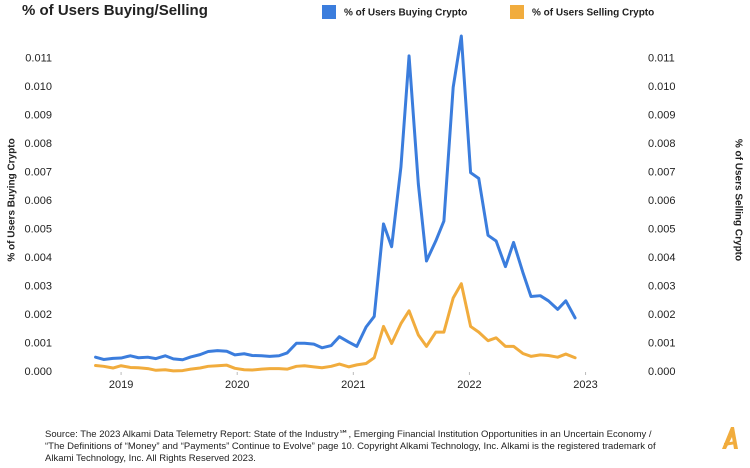 The width and height of the screenshot is (750, 468). What do you see at coordinates (38, 372) in the screenshot?
I see `y-tick-label: 0.000` at bounding box center [38, 372].